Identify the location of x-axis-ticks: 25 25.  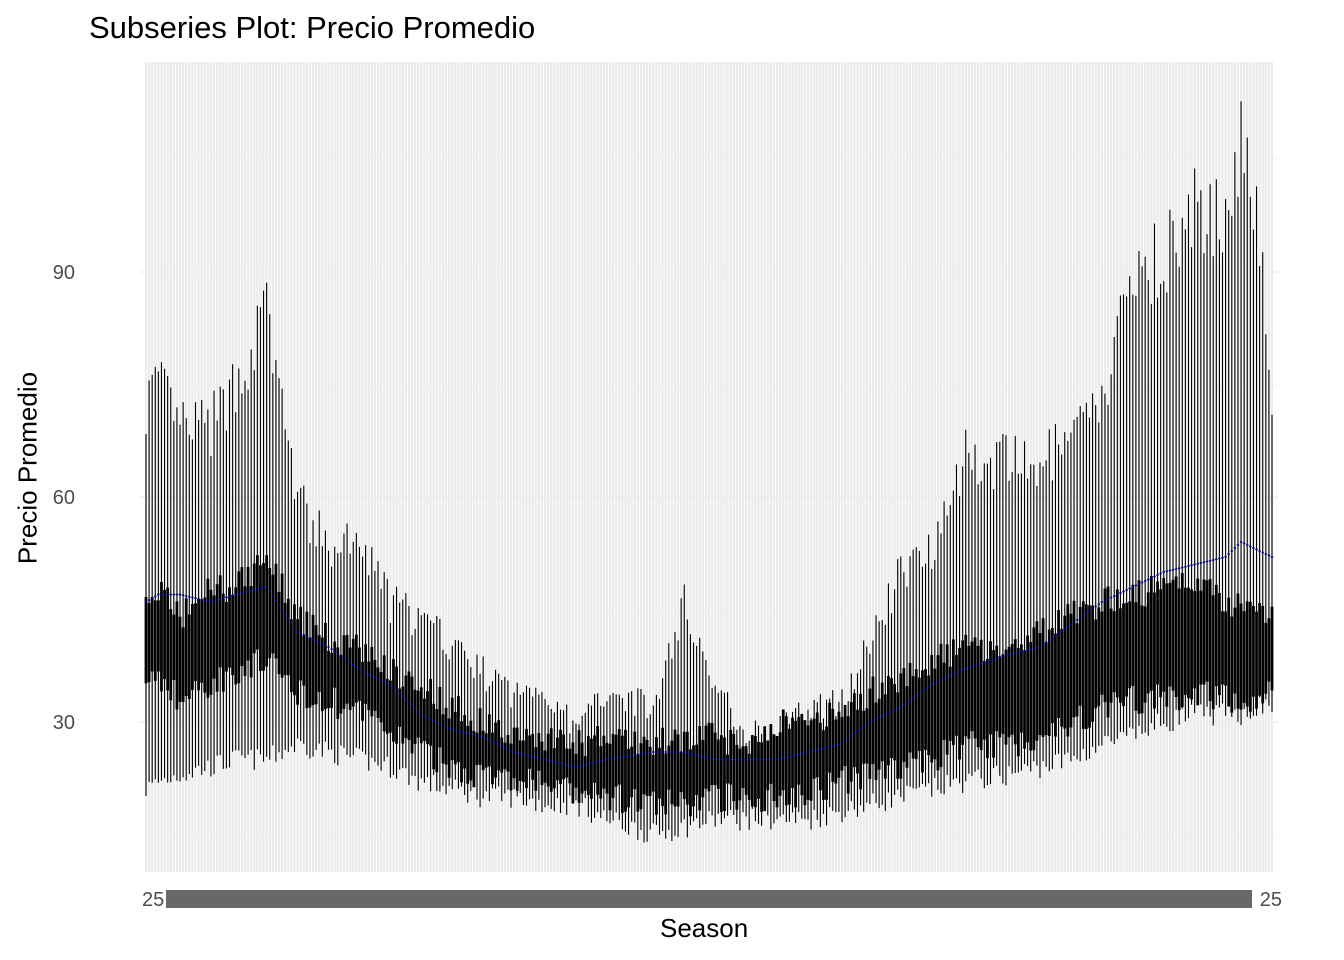
(712, 900).